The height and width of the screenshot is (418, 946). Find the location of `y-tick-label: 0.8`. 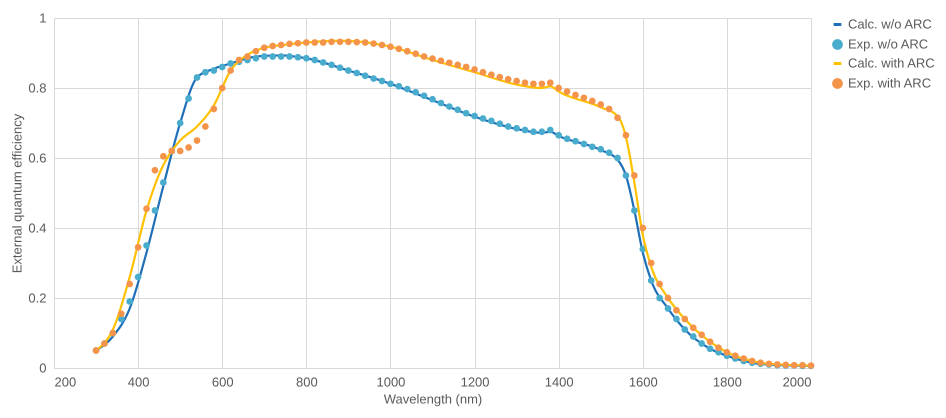

y-tick-label: 0.8 is located at coordinates (37, 88).